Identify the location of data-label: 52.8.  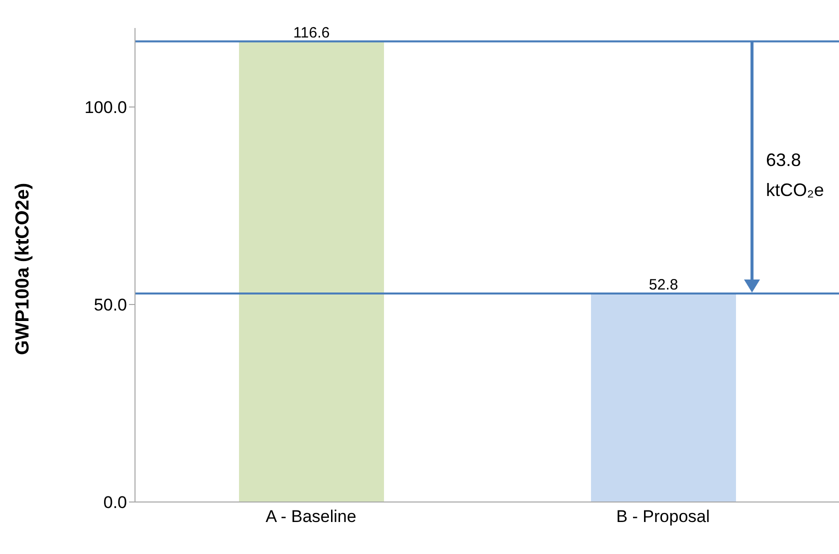
(663, 285).